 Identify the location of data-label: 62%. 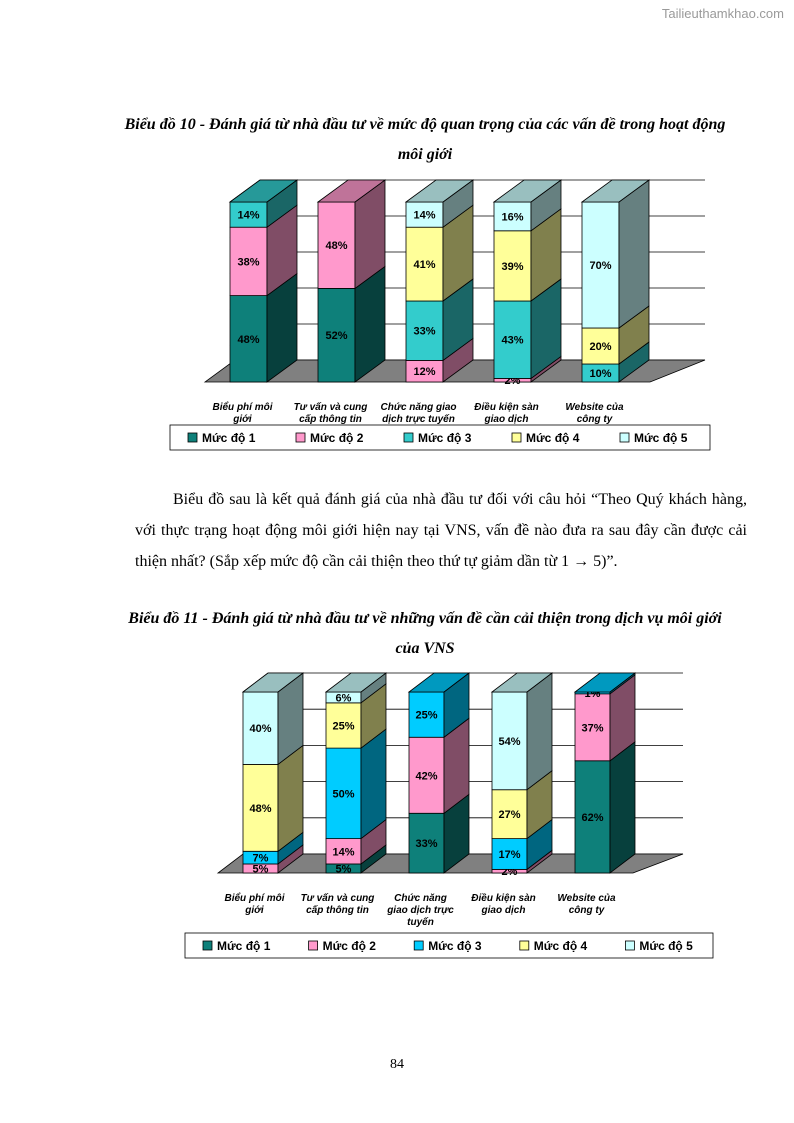
(592, 818).